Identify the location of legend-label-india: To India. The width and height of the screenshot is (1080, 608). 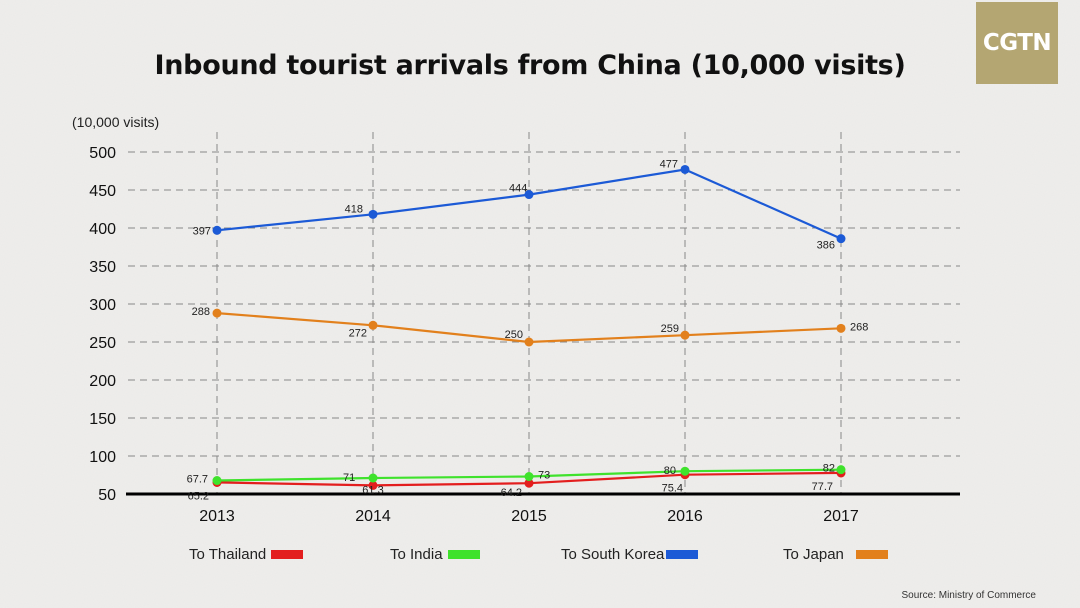
(416, 554).